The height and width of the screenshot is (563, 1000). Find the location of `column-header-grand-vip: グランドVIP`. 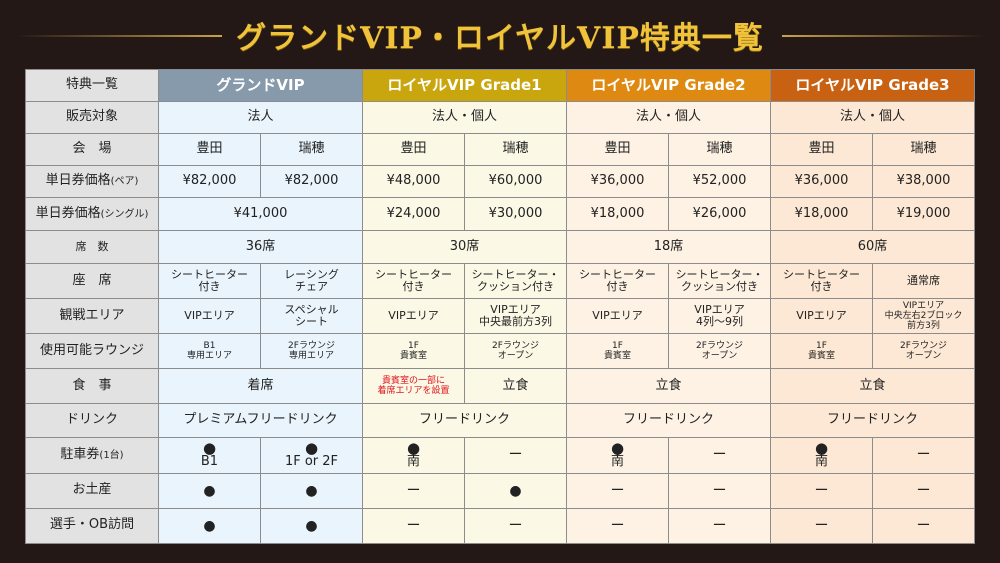

column-header-grand-vip: グランドVIP is located at coordinates (260, 85).